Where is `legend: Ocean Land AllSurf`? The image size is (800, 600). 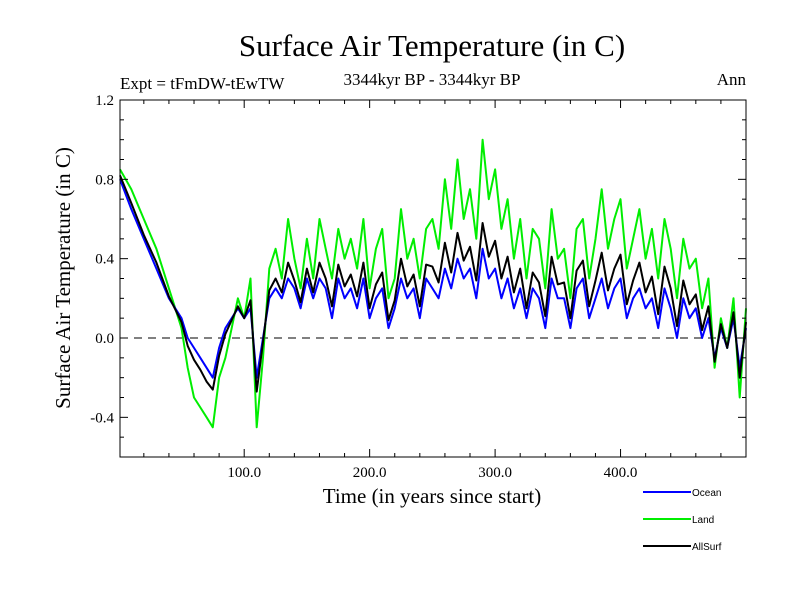
legend: Ocean Land AllSurf is located at coordinates (682, 520).